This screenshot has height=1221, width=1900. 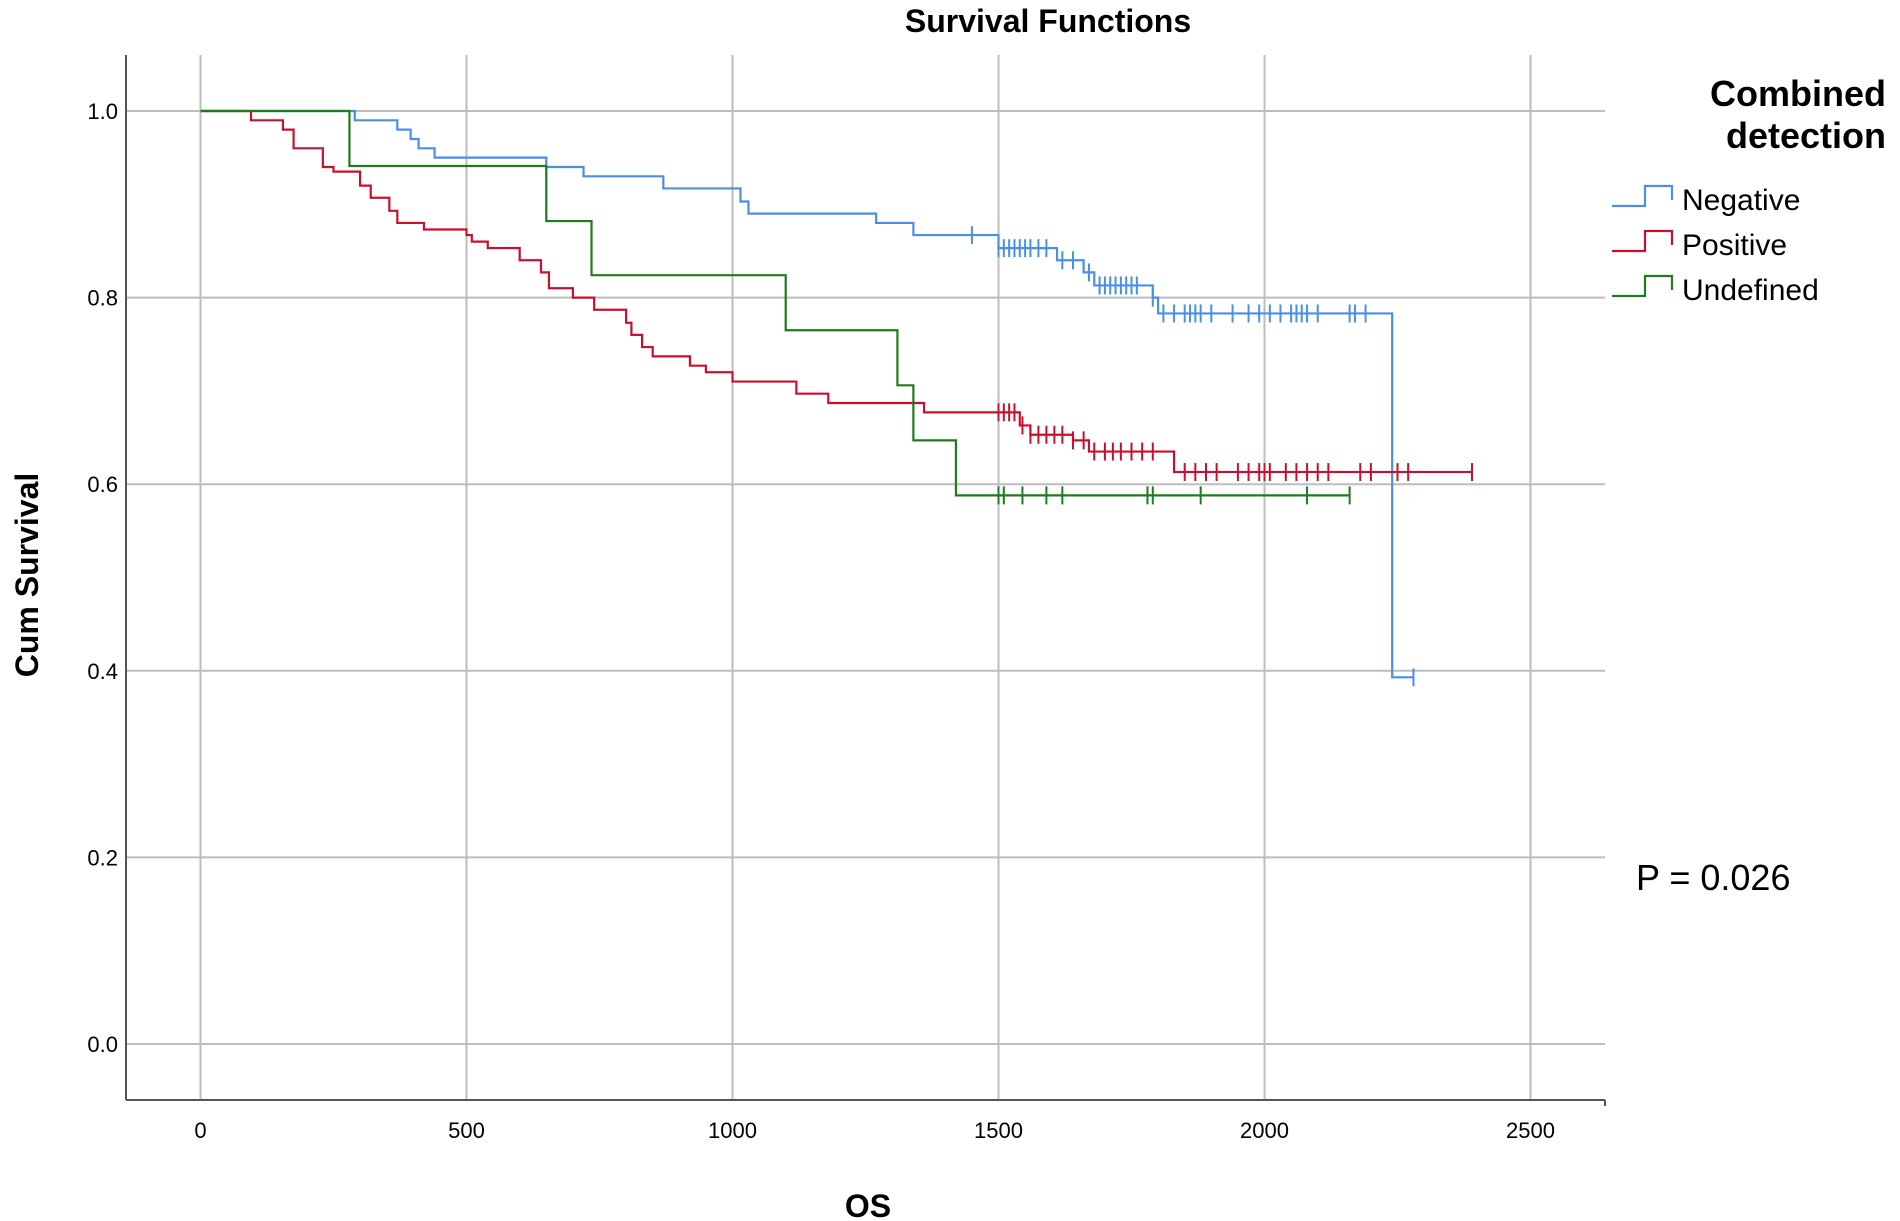 I want to click on x-tick-label: 500, so click(x=466, y=1130).